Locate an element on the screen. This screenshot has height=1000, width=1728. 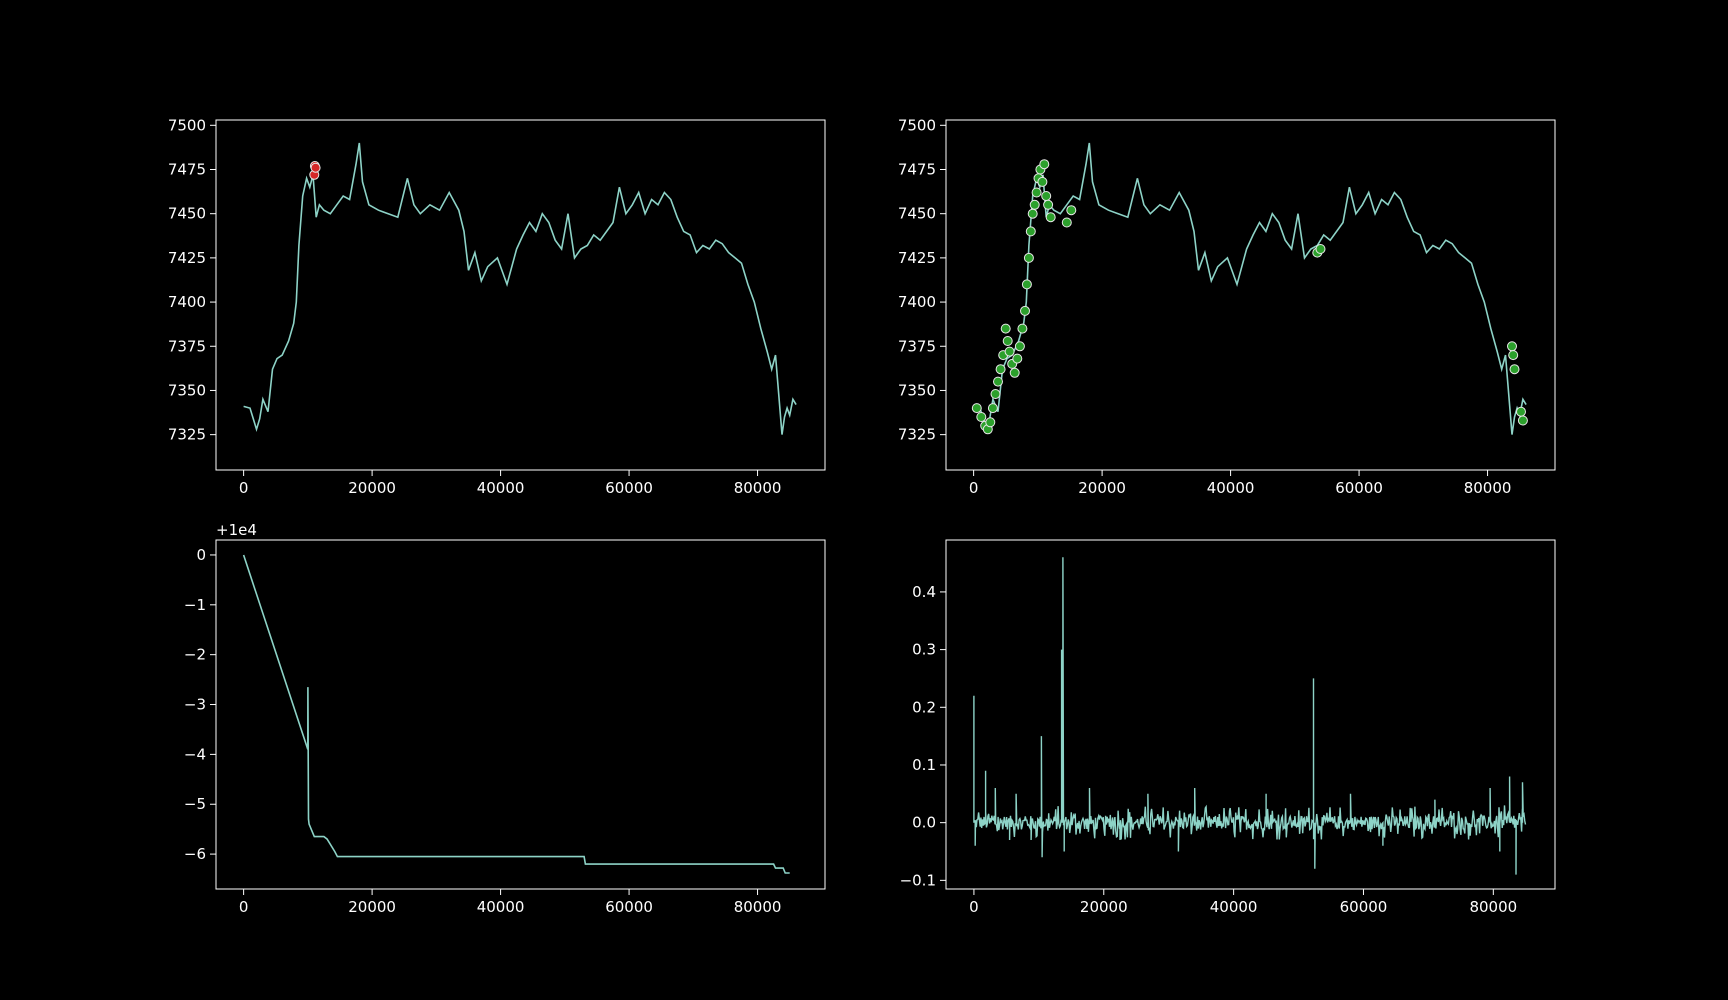
y-tick-label: 0.3 is located at coordinates (924, 650).